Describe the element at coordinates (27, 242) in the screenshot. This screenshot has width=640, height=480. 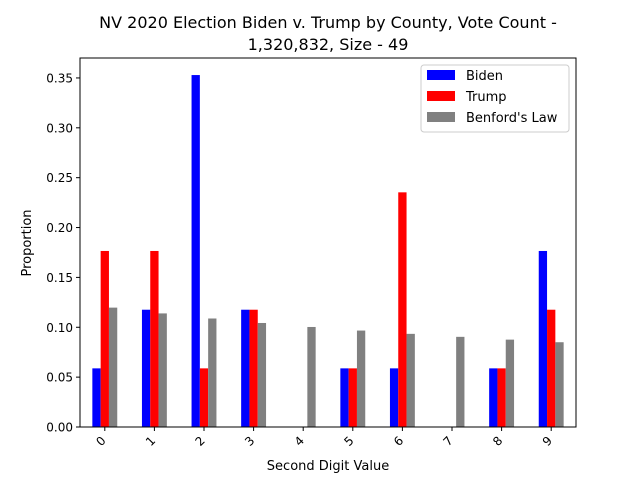
I see `y-axis-label: Proportion` at that location.